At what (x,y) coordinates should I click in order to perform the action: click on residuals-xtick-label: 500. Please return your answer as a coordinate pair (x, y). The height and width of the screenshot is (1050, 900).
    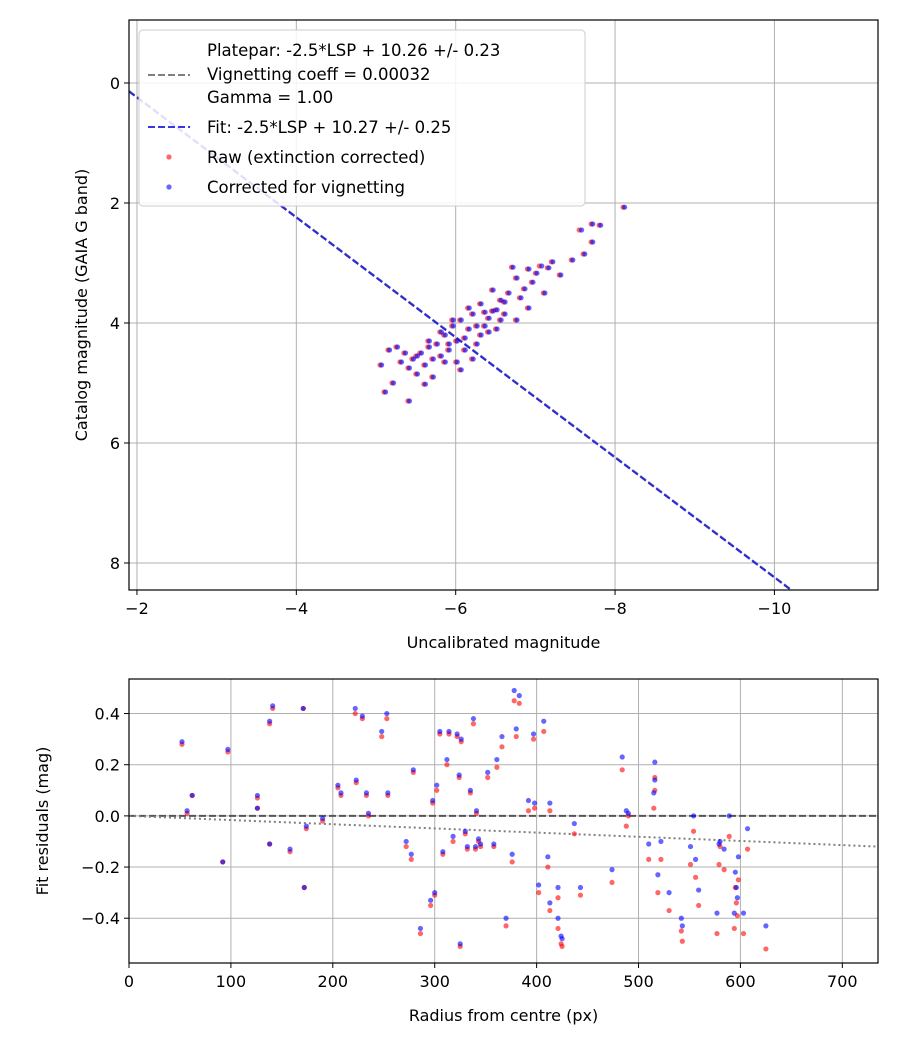
    Looking at the image, I should click on (638, 981).